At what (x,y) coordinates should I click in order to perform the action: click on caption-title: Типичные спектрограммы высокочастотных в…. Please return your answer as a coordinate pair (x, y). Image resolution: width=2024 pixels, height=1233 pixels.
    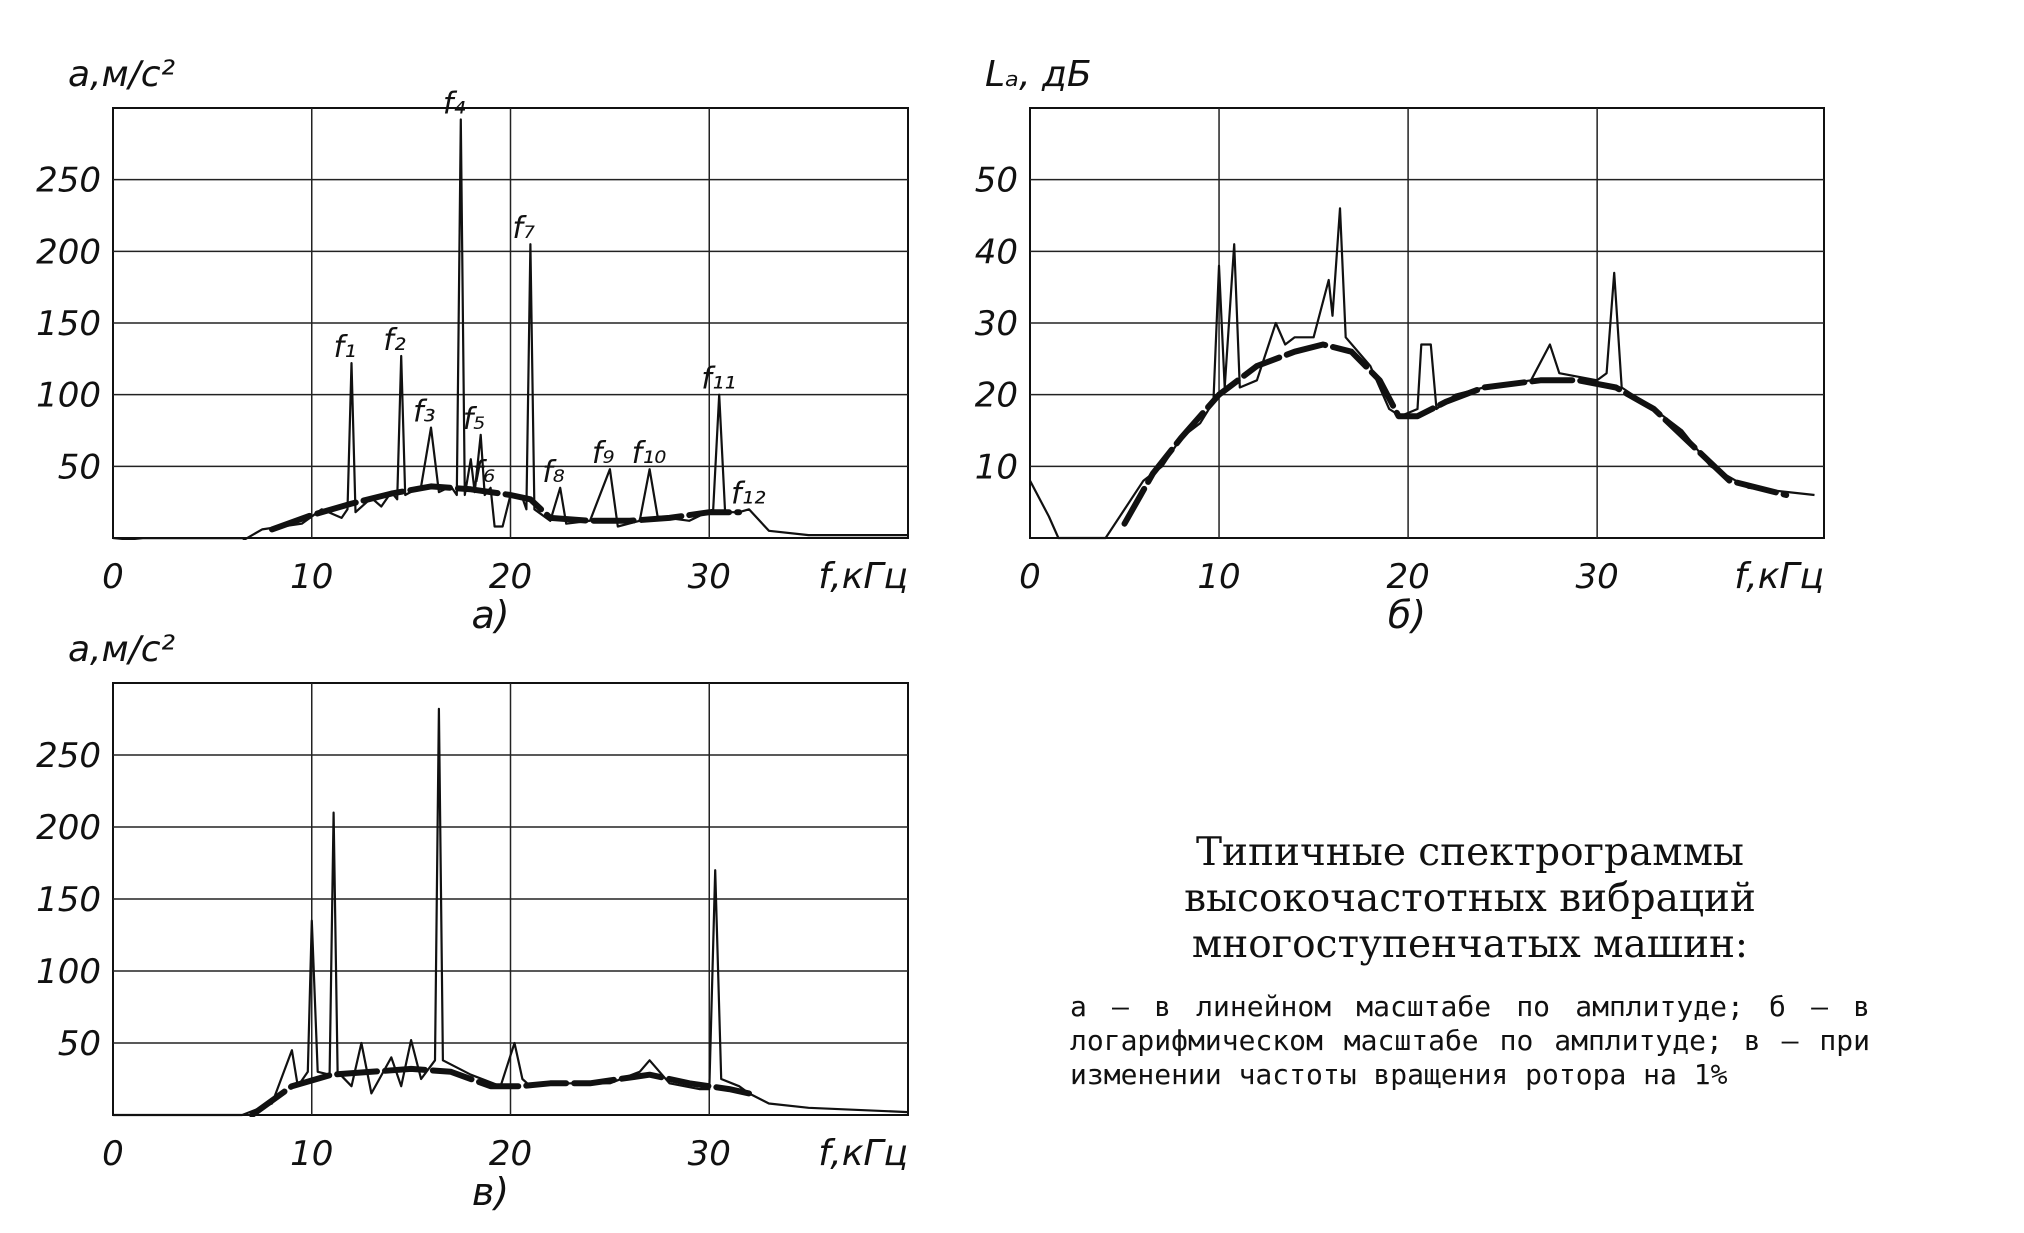
    Looking at the image, I should click on (1470, 898).